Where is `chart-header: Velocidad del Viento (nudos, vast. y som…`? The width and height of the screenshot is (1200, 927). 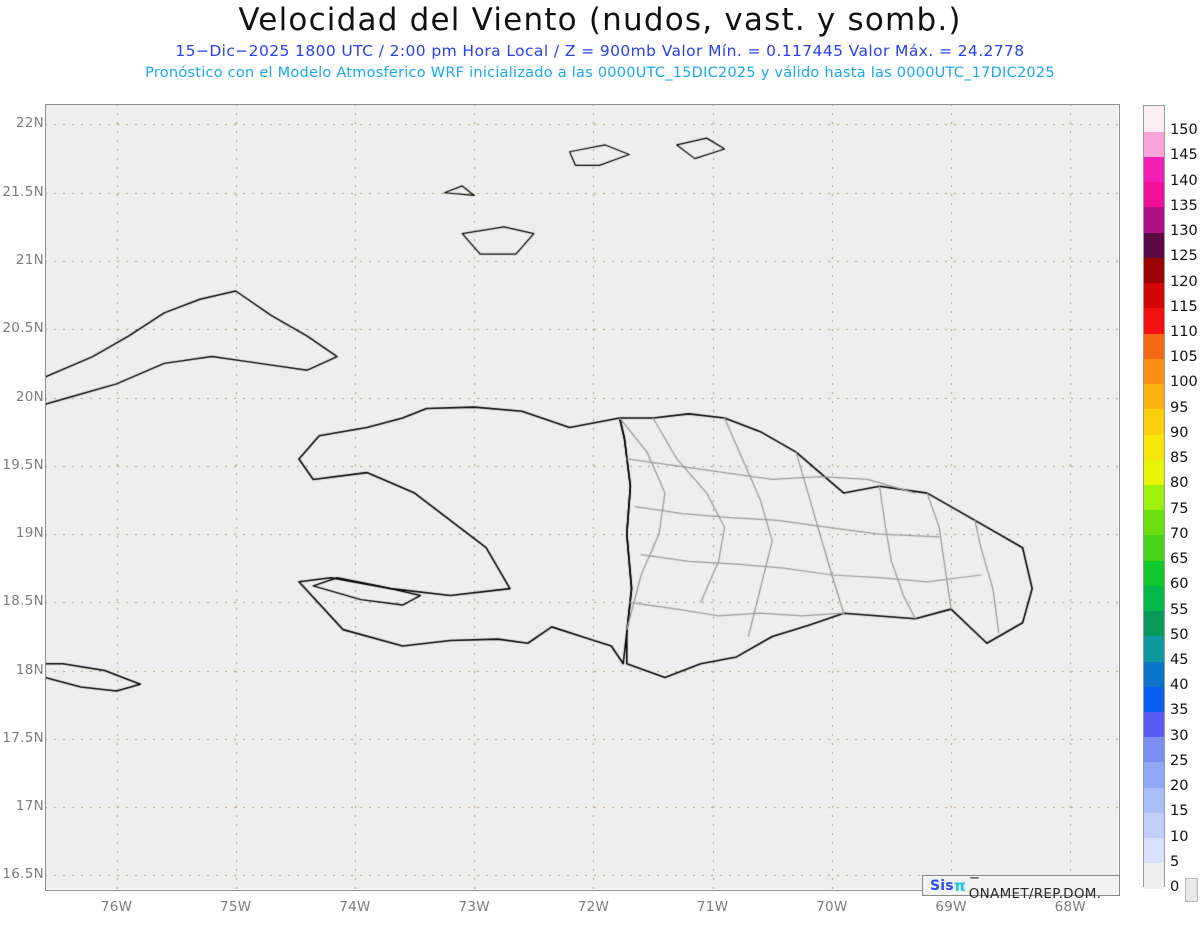 chart-header: Velocidad del Viento (nudos, vast. y som… is located at coordinates (600, 46).